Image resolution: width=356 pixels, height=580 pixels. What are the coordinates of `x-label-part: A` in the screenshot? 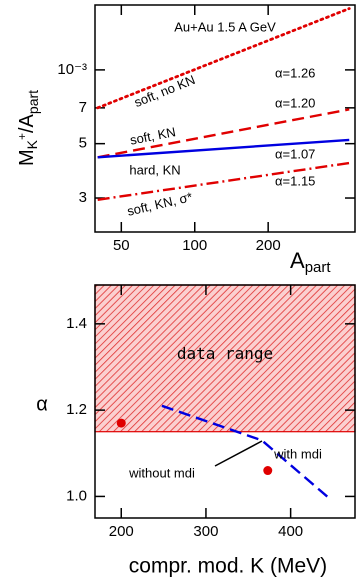 It's located at (297, 260).